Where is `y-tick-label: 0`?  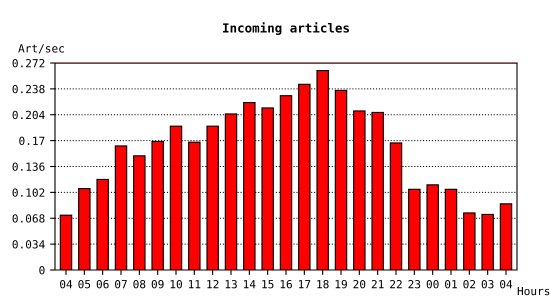 y-tick-label: 0 is located at coordinates (42, 270).